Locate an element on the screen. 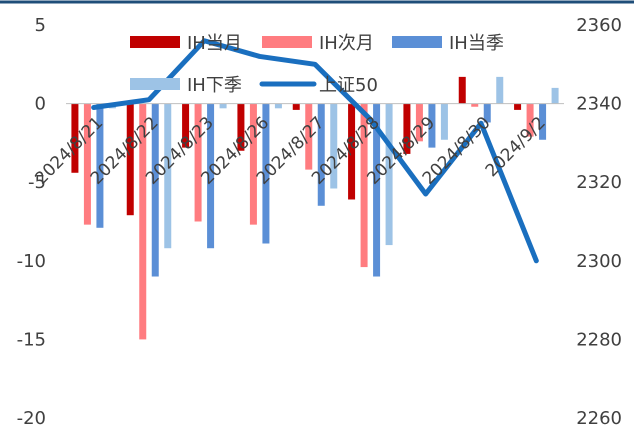  left-tick-label: -20 is located at coordinates (31, 418).